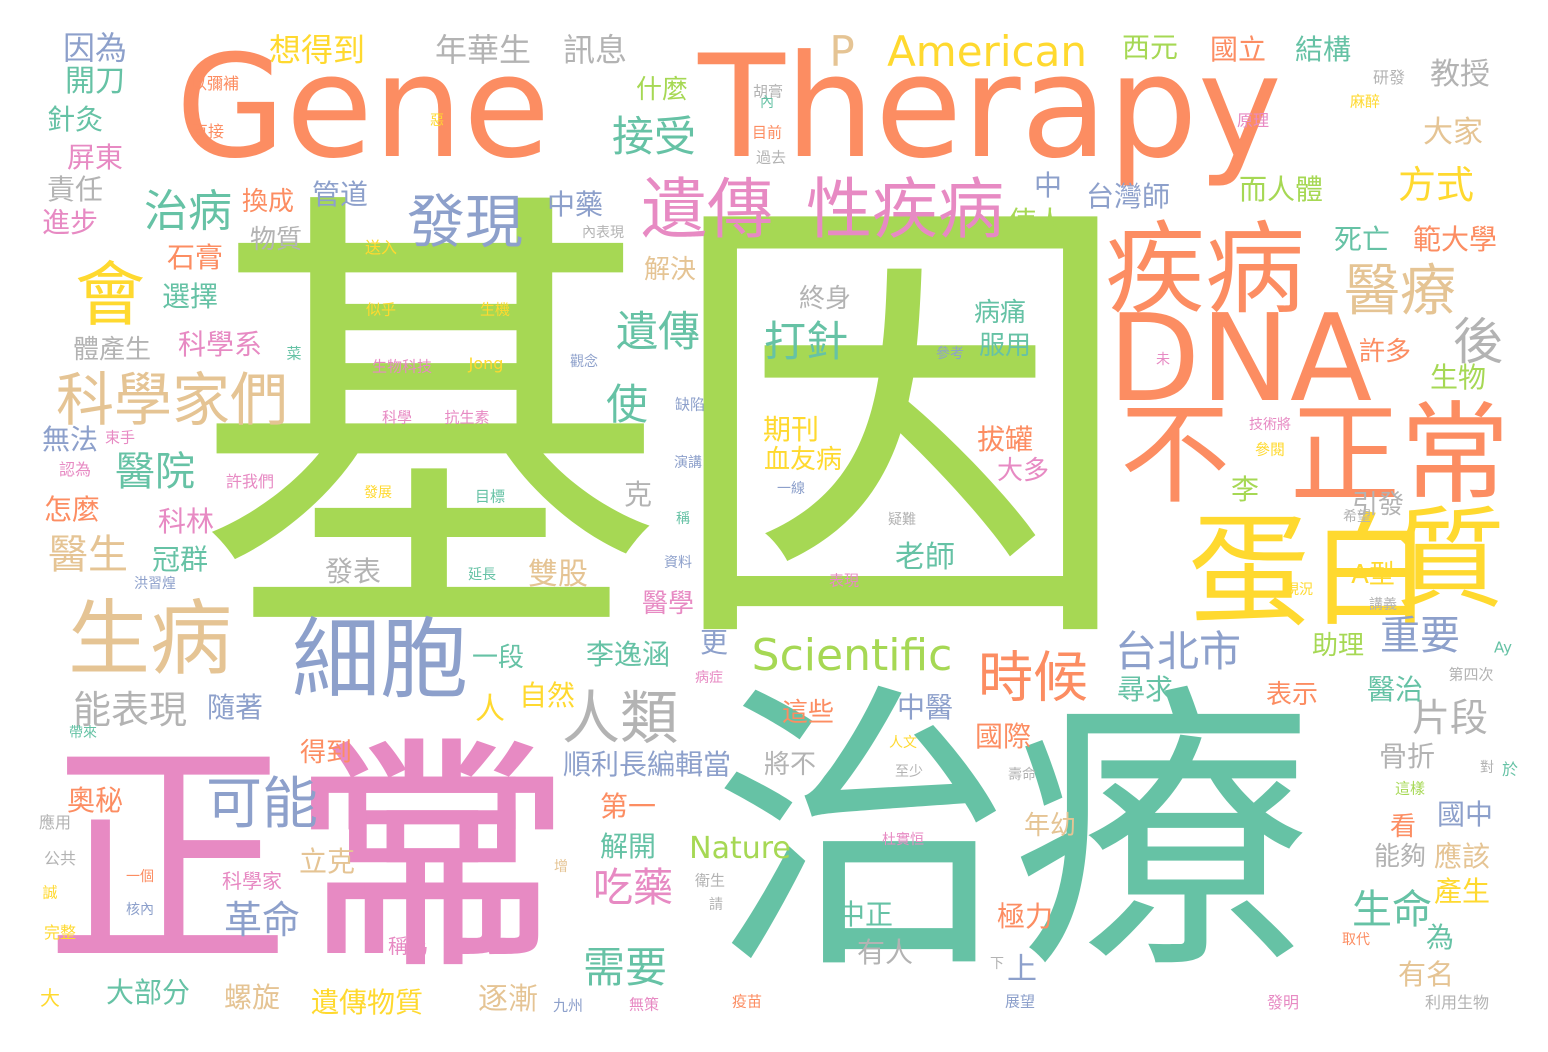 The height and width of the screenshot is (1052, 1548). I want to click on cloud-word: 尋求, so click(1145, 689).